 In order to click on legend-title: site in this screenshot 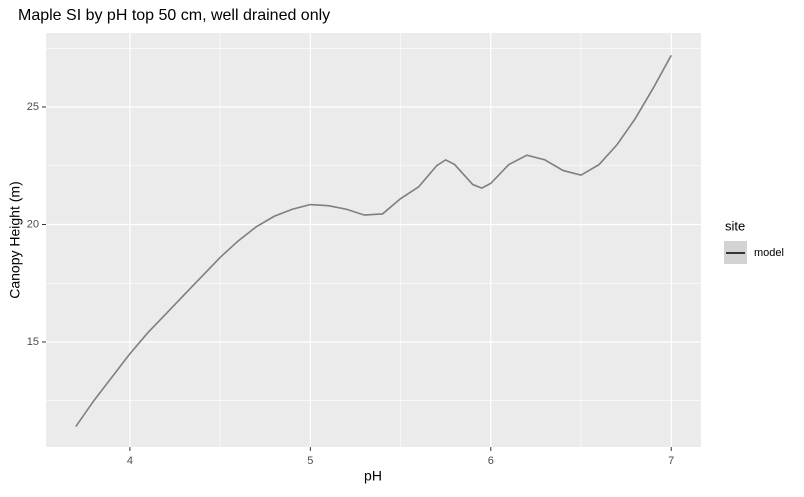, I will do `click(735, 225)`.